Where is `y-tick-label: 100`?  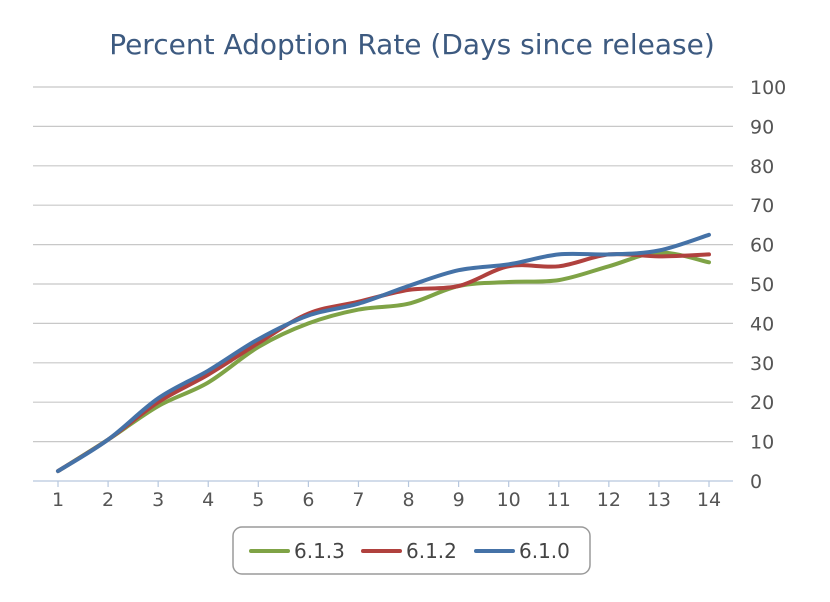
y-tick-label: 100 is located at coordinates (768, 88).